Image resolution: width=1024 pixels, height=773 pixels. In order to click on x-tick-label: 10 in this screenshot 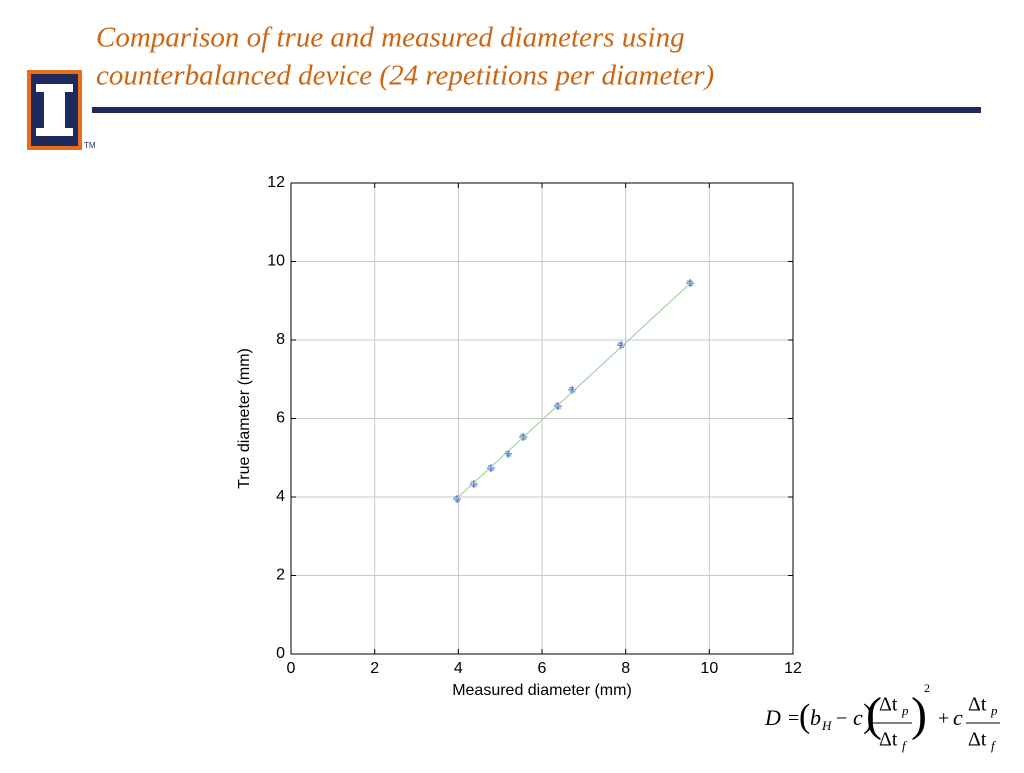, I will do `click(709, 668)`.